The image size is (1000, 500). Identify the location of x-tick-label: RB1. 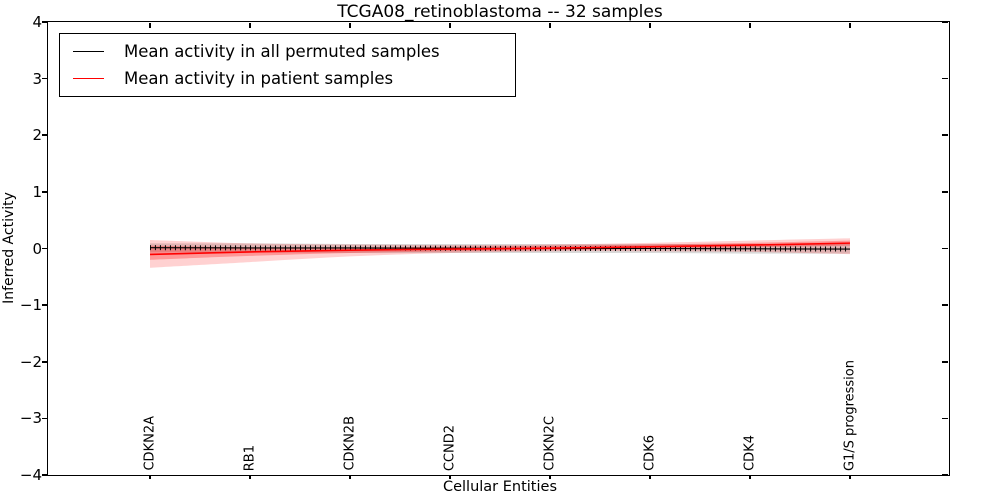
(250, 457).